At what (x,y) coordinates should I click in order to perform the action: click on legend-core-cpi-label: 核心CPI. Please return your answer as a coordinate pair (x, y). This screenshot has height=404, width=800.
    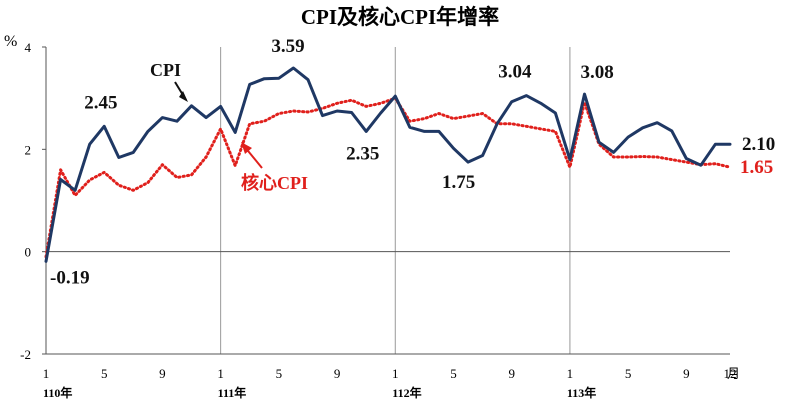
    Looking at the image, I should click on (274, 182).